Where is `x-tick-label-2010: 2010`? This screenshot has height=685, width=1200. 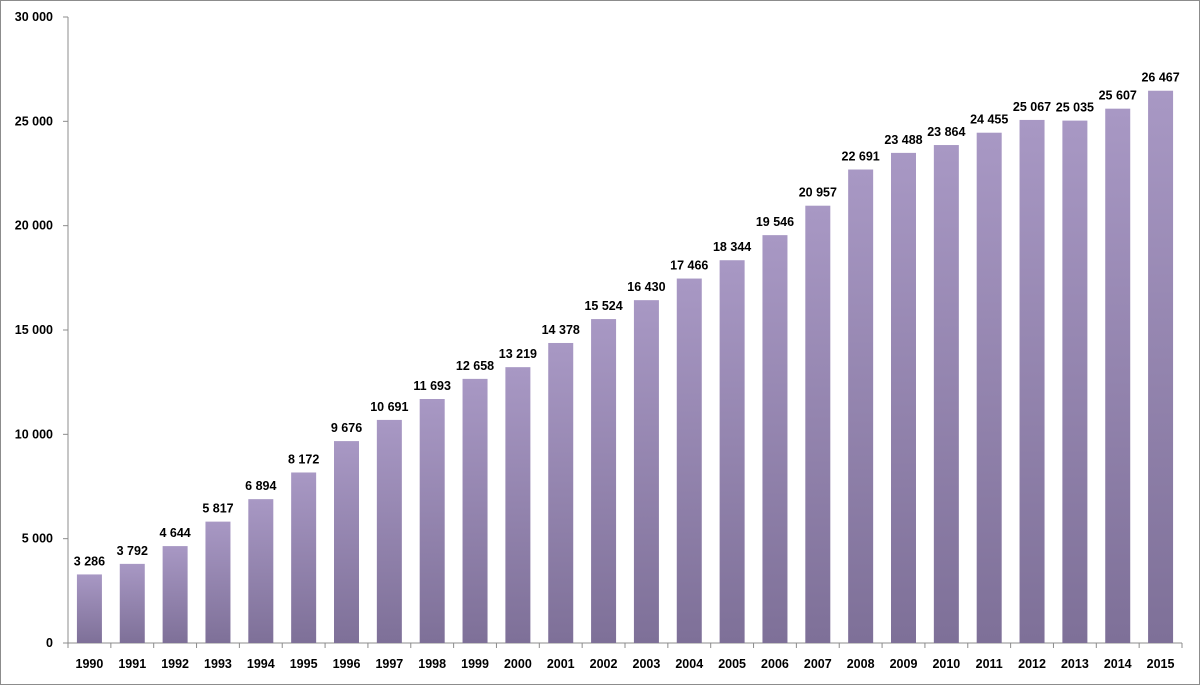
x-tick-label-2010: 2010 is located at coordinates (946, 664).